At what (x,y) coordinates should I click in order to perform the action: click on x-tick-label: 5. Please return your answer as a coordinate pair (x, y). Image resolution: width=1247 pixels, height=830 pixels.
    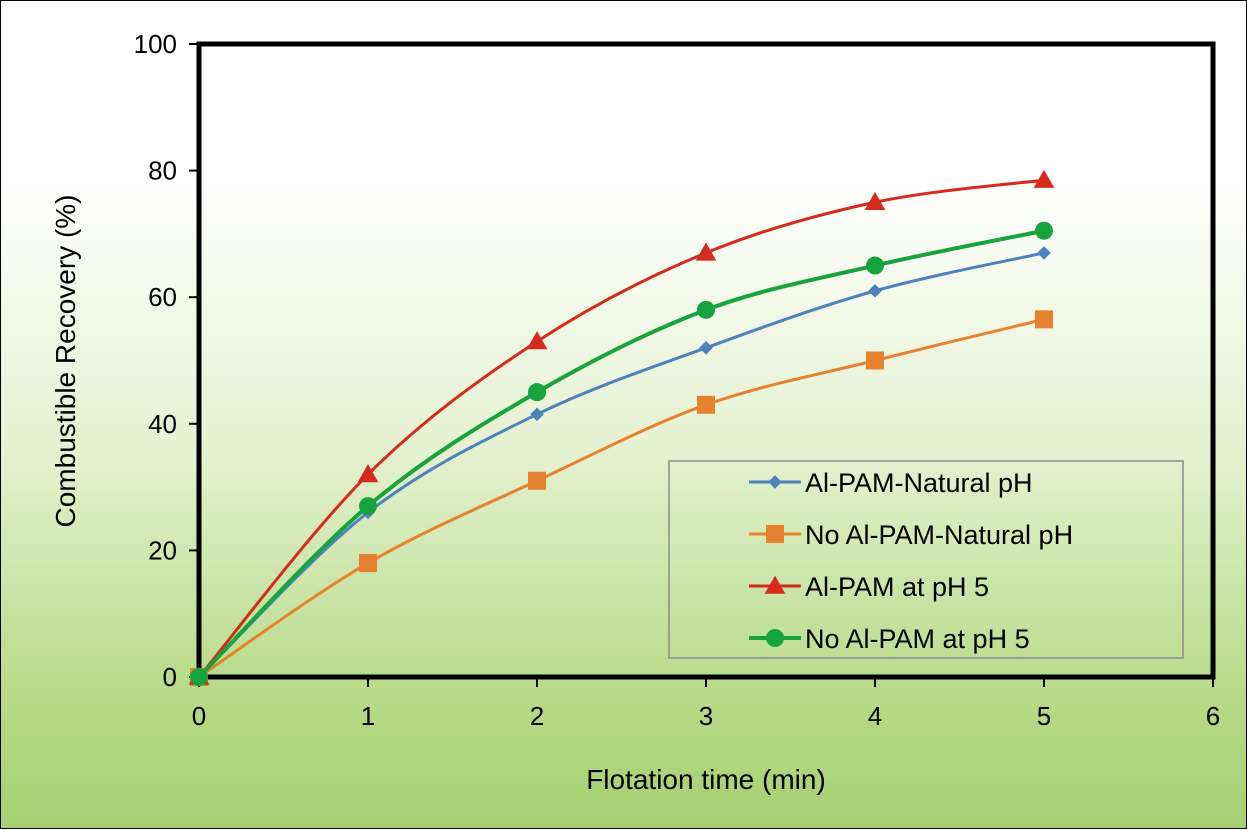
    Looking at the image, I should click on (1044, 716).